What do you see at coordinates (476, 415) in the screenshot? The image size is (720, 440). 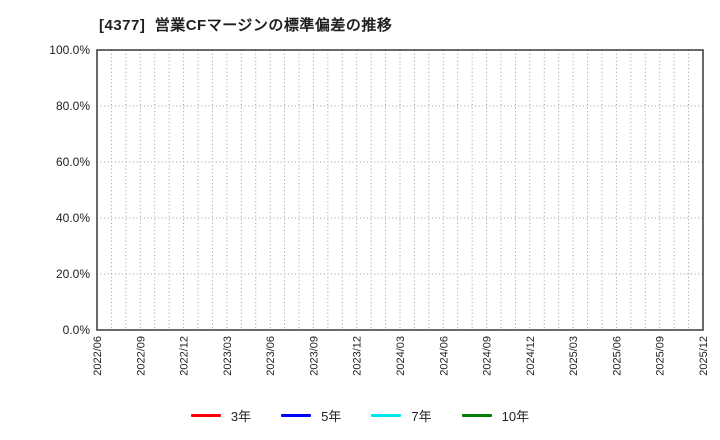 I see `legend-line-green-icon` at bounding box center [476, 415].